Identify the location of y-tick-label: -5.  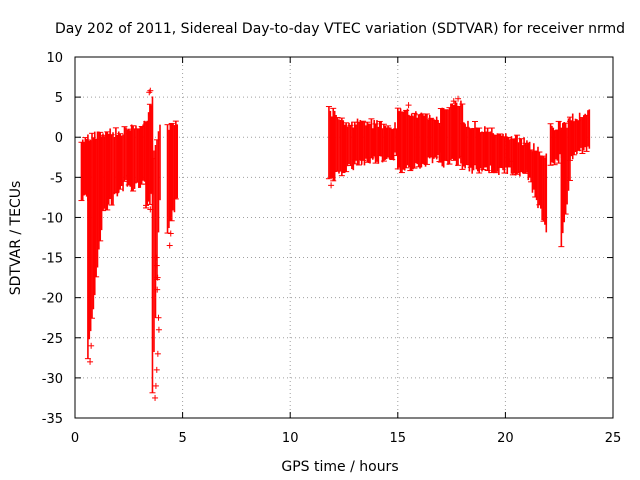
(56, 178).